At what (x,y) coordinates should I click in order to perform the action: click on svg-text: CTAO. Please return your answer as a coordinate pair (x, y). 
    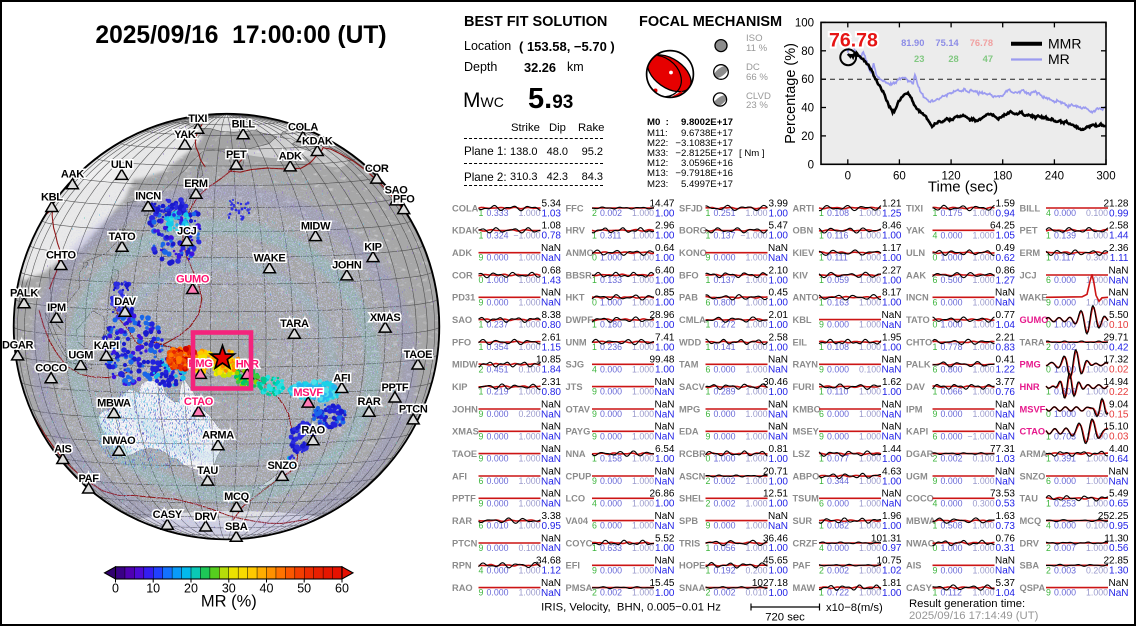
    Looking at the image, I should click on (1033, 432).